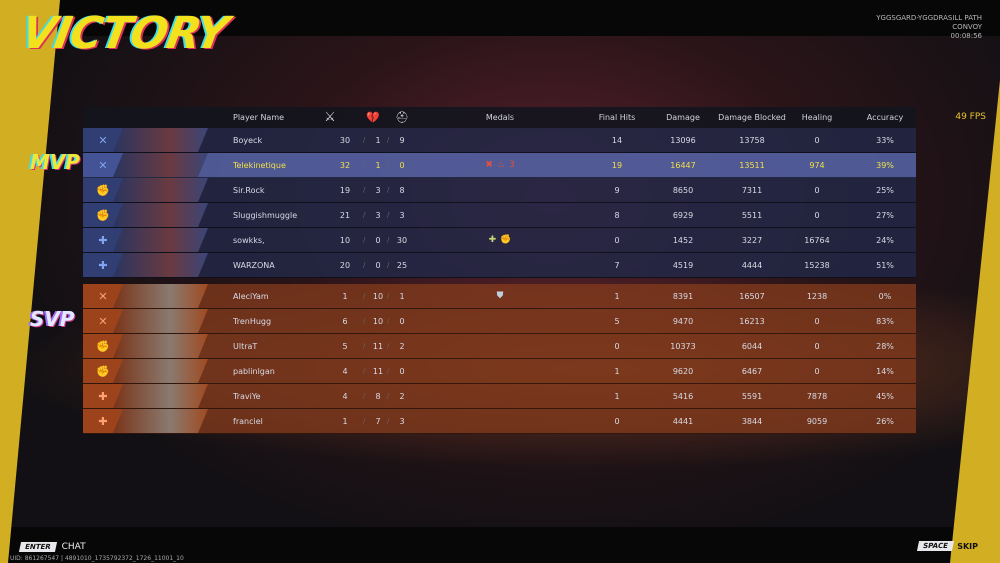 The height and width of the screenshot is (563, 1000). Describe the element at coordinates (752, 371) in the screenshot. I see `damage-blocked: 6467` at that location.